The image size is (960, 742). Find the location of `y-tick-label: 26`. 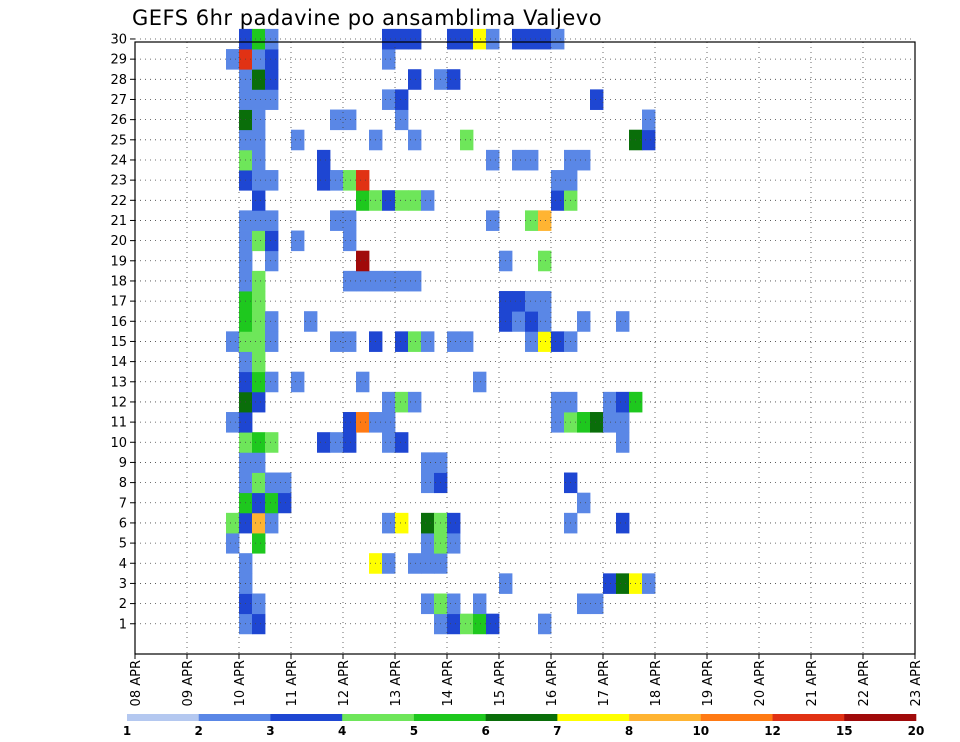

y-tick-label: 26 is located at coordinates (118, 120).